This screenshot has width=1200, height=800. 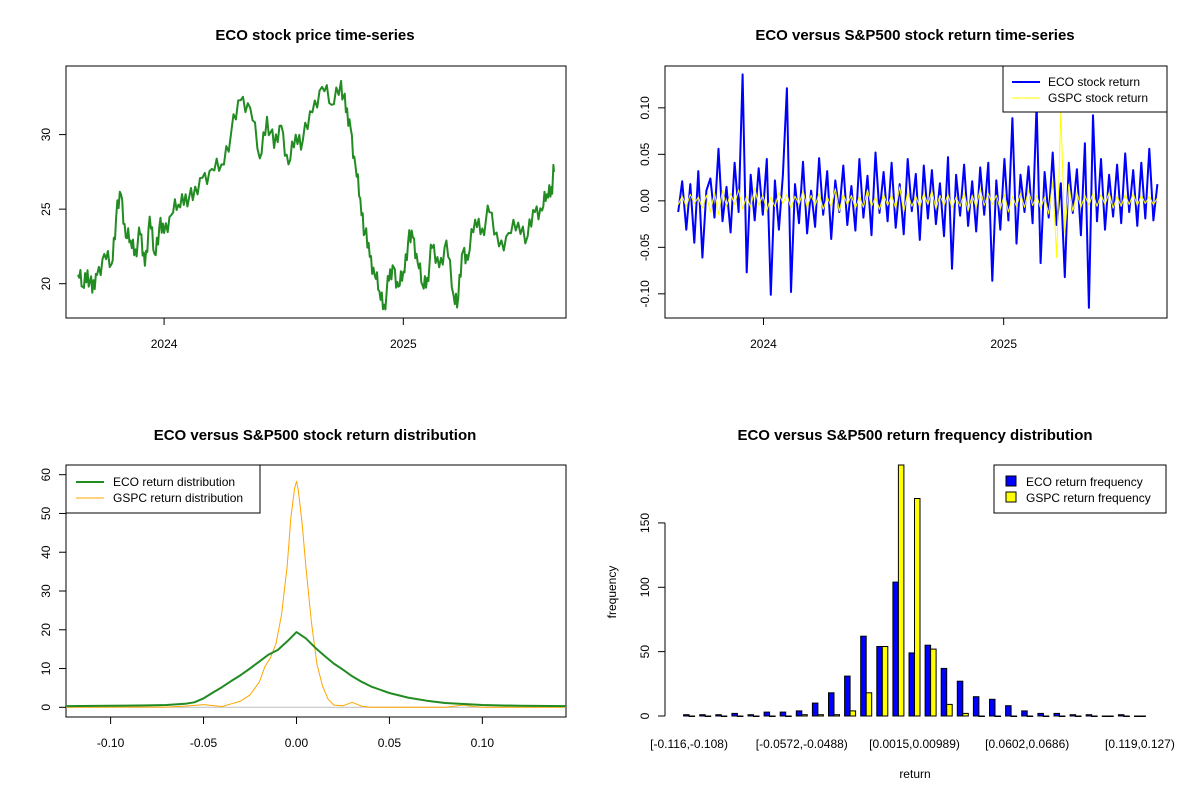 I want to click on histogram-xlabel: return, so click(x=914, y=774).